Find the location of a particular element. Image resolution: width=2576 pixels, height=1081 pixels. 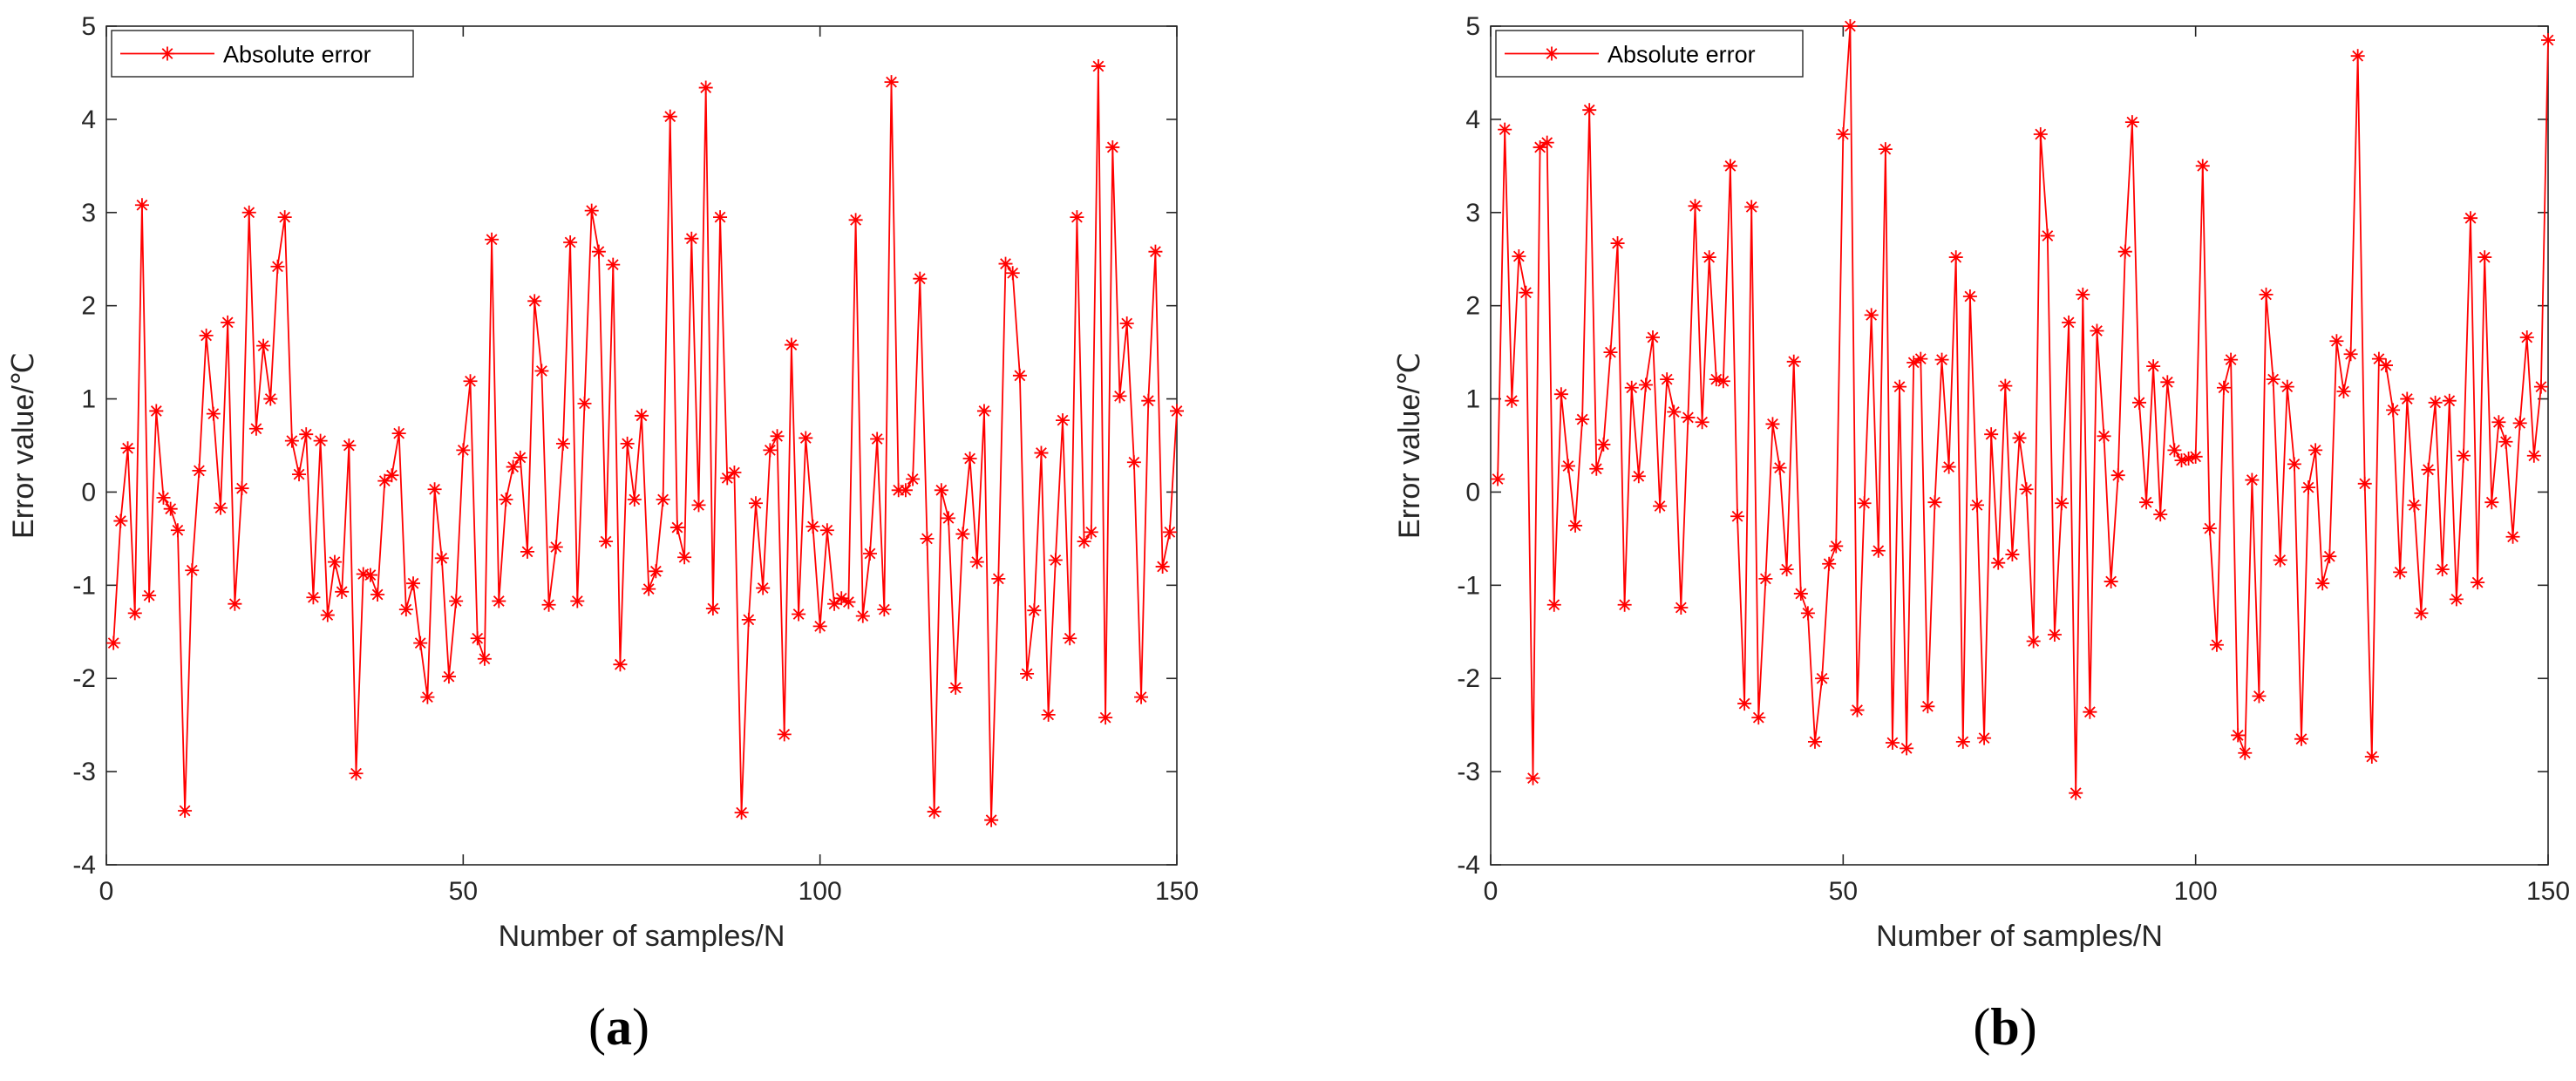

legend-marker is located at coordinates (167, 54).